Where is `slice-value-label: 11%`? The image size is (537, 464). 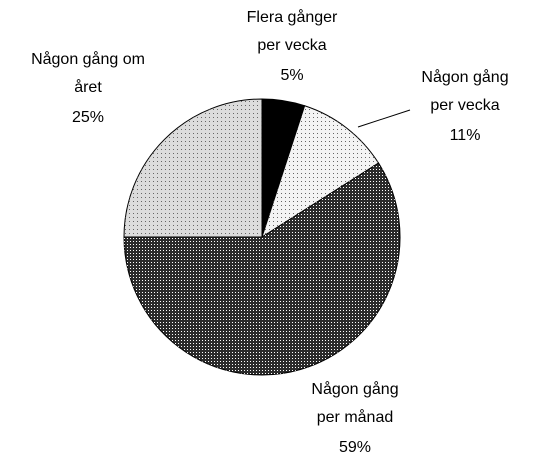 slice-value-label: 11% is located at coordinates (465, 135).